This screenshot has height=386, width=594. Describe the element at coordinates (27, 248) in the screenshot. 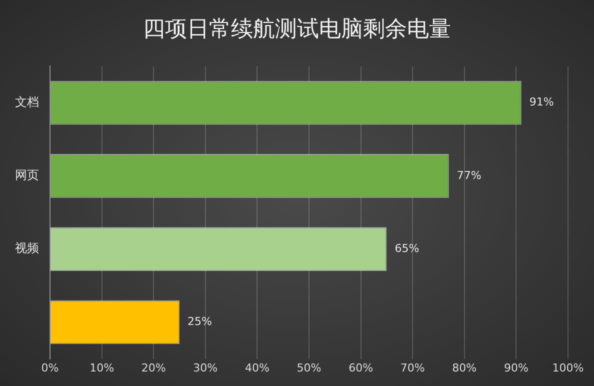

I see `y-tick-label: 视频` at that location.